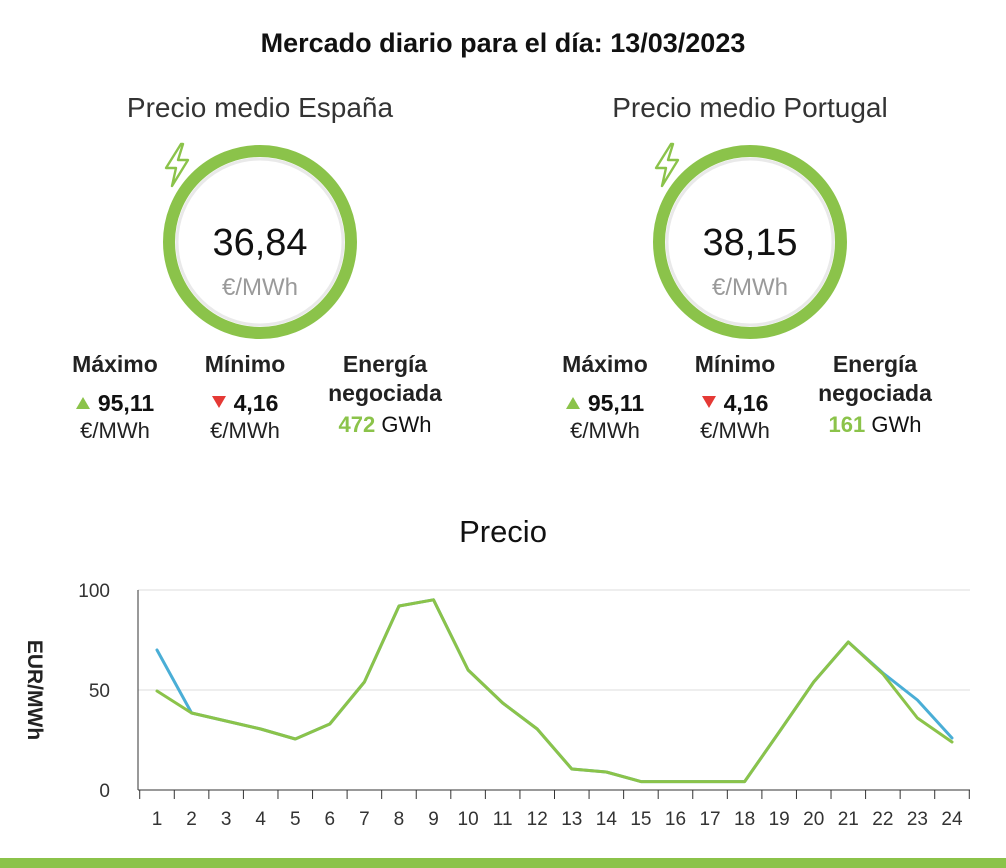  What do you see at coordinates (226, 819) in the screenshot?
I see `x-tick-label: 3` at bounding box center [226, 819].